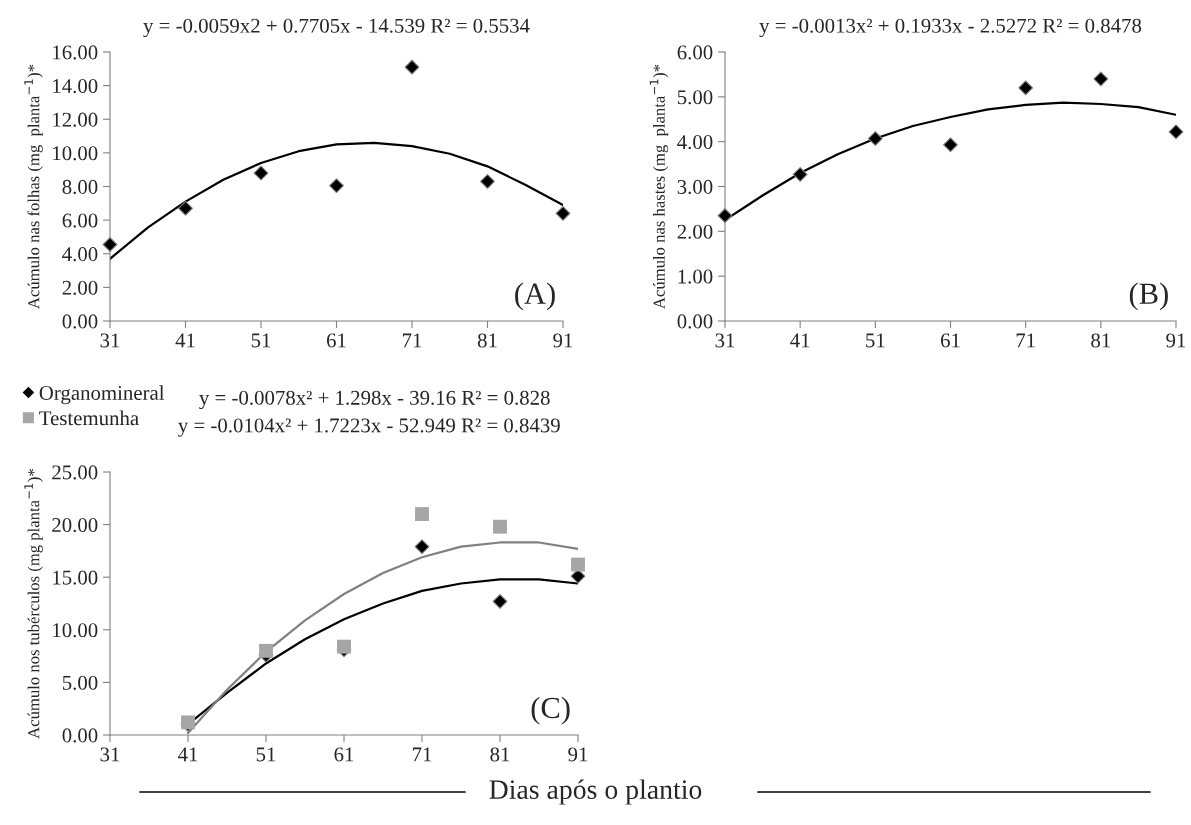 Image resolution: width=1191 pixels, height=825 pixels. I want to click on y-tick-label: 14.00, so click(75, 86).